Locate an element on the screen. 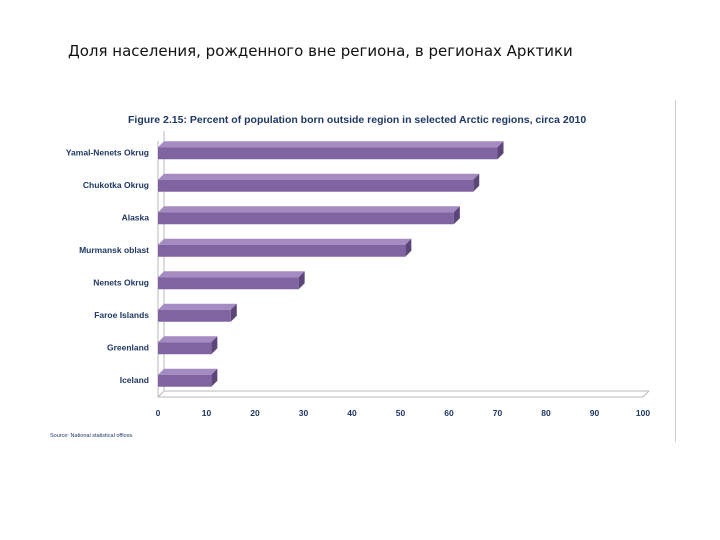 The width and height of the screenshot is (720, 540). source-note: Source: National statistical offices. is located at coordinates (92, 436).